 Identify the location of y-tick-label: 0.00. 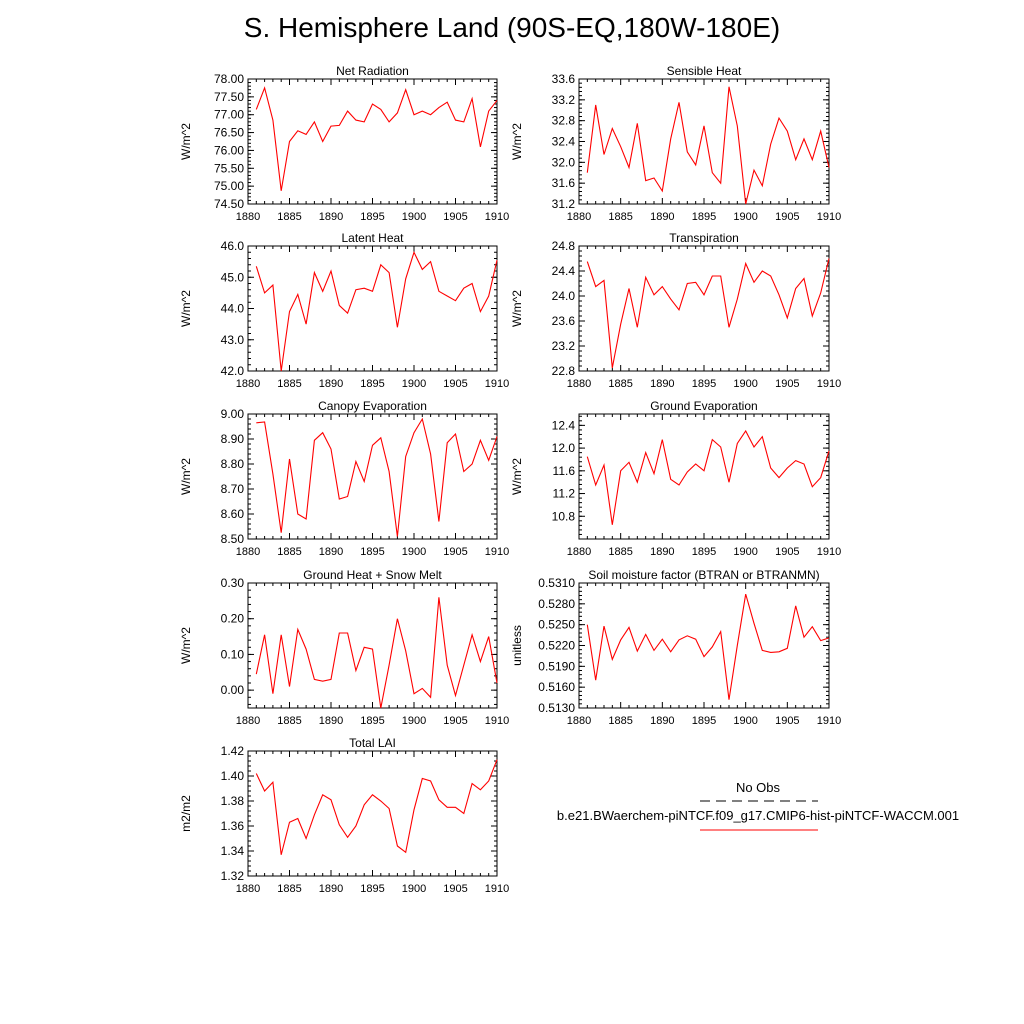
(233, 690).